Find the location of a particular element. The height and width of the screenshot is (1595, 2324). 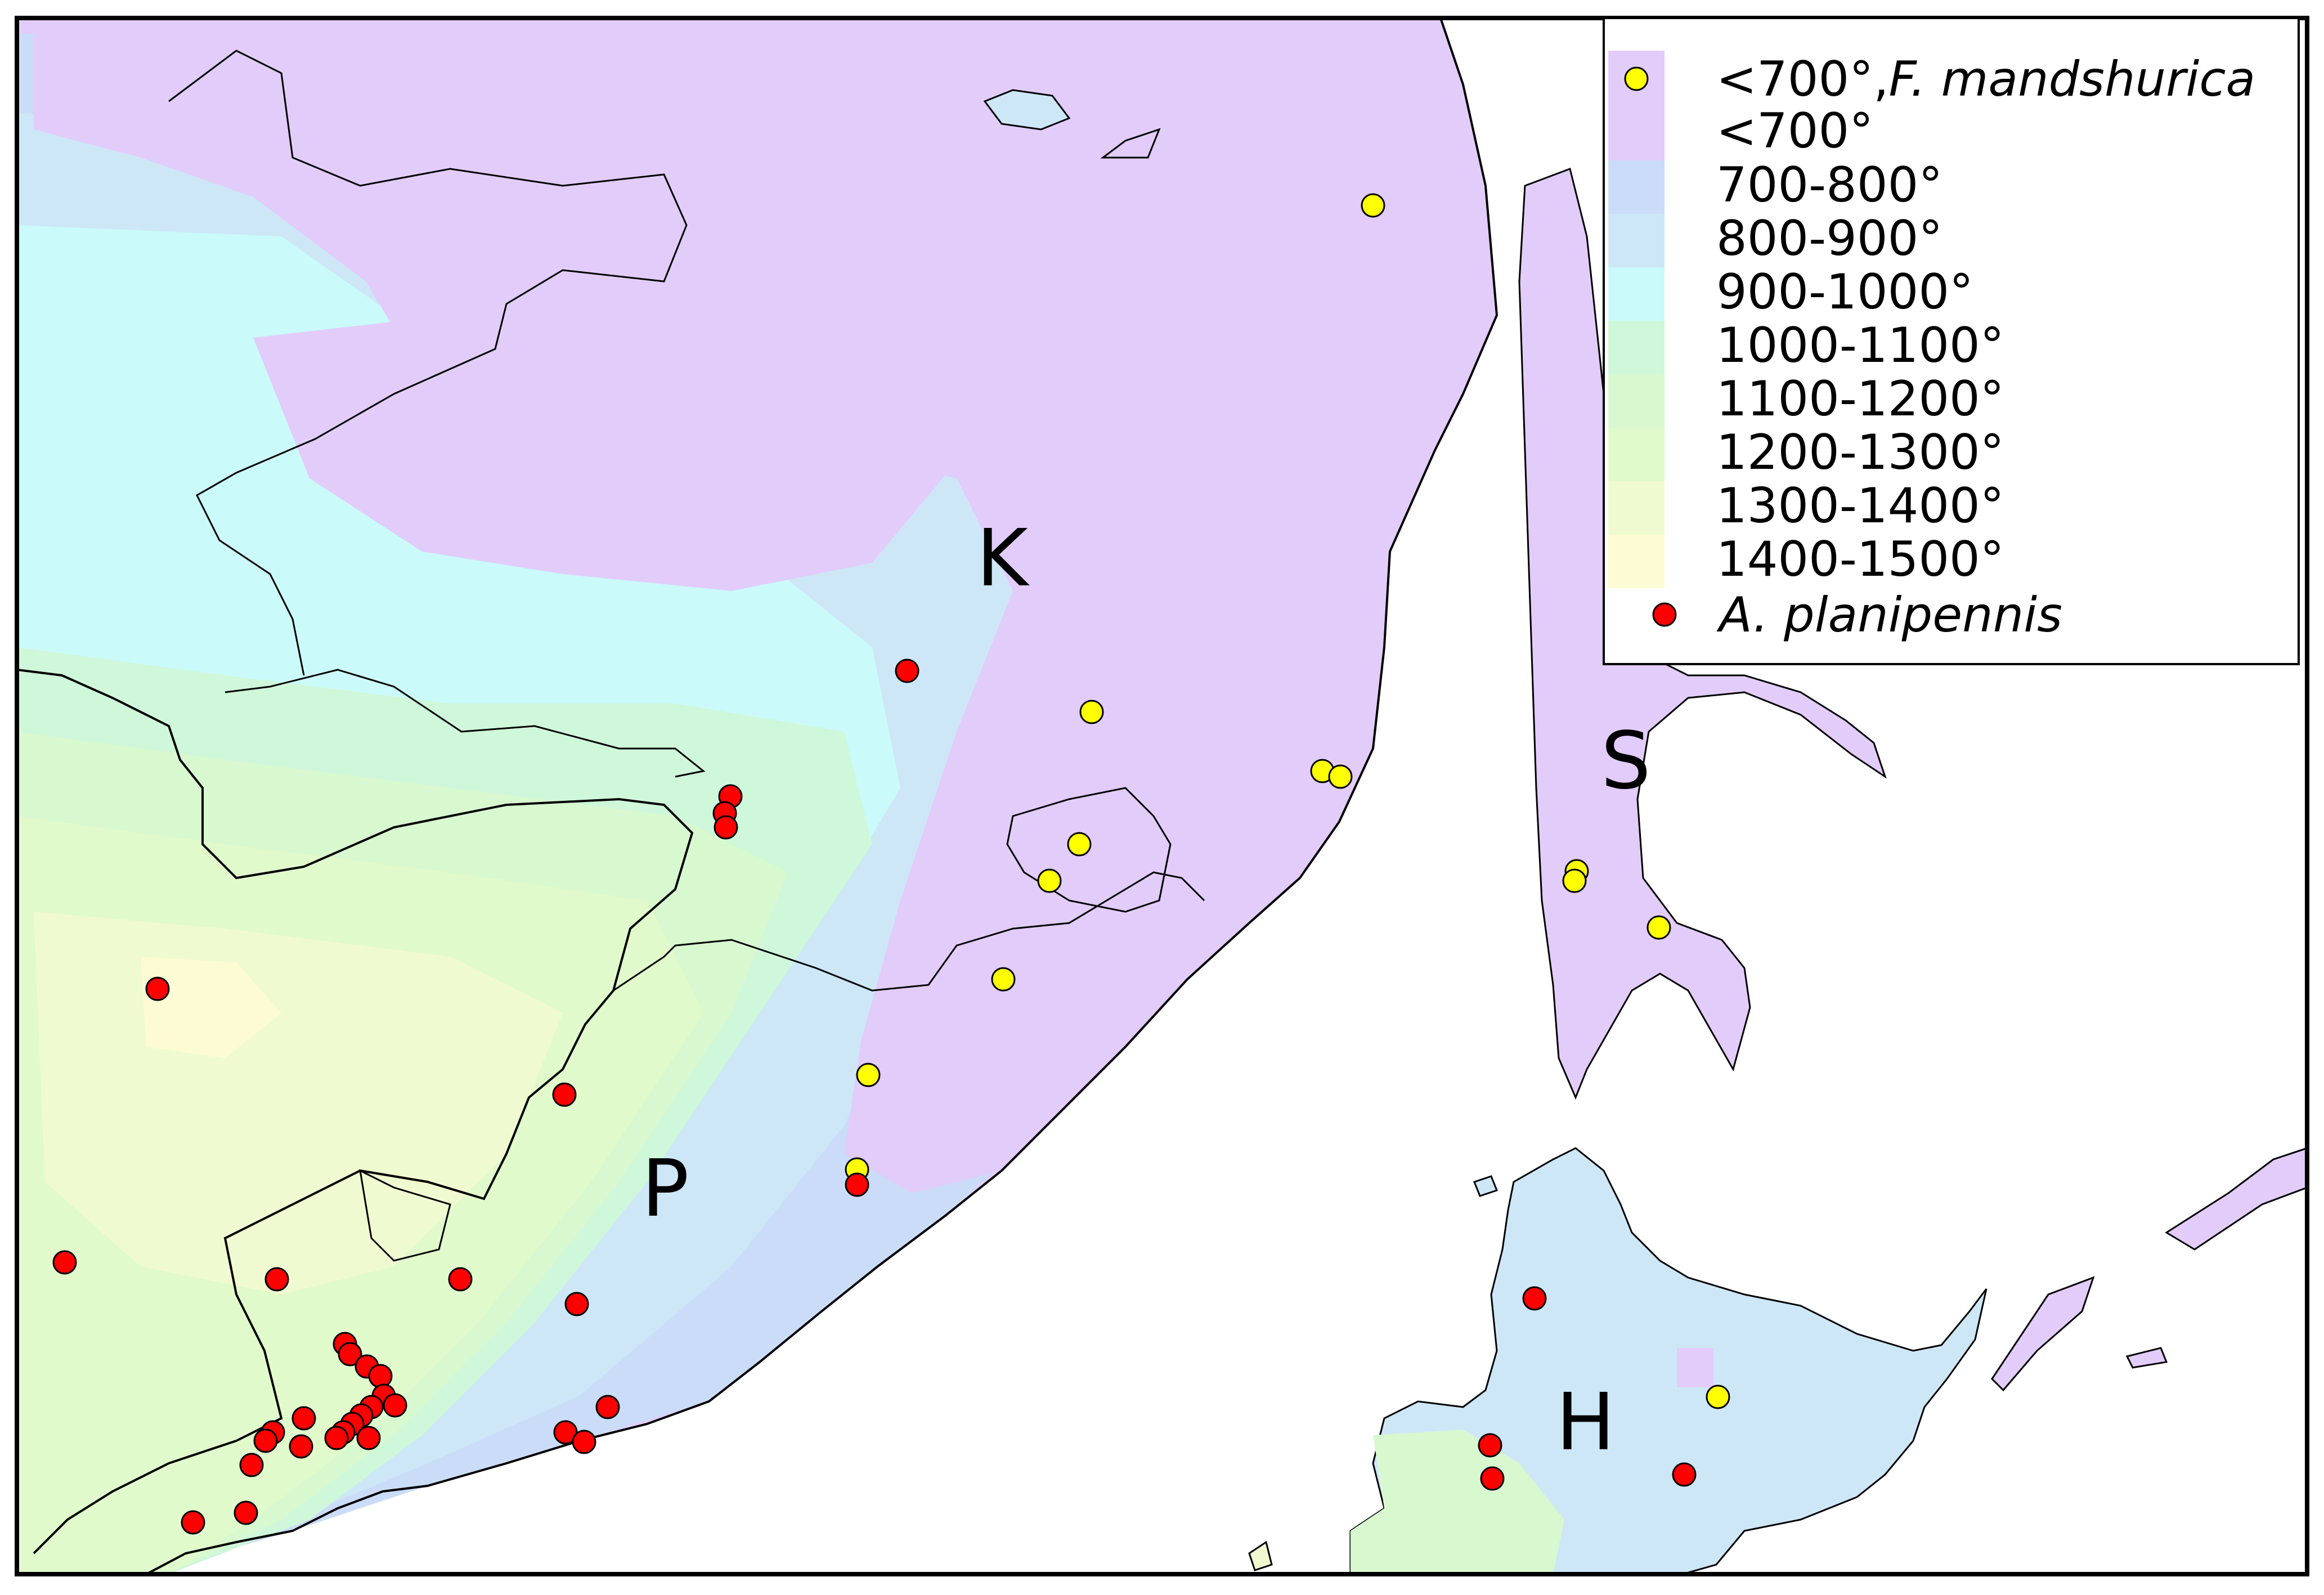

border-lake-khanka is located at coordinates (405, 1215).